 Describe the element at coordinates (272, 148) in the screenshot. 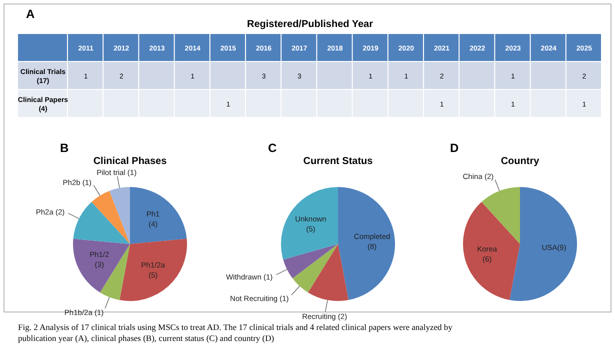

I see `text: C` at that location.